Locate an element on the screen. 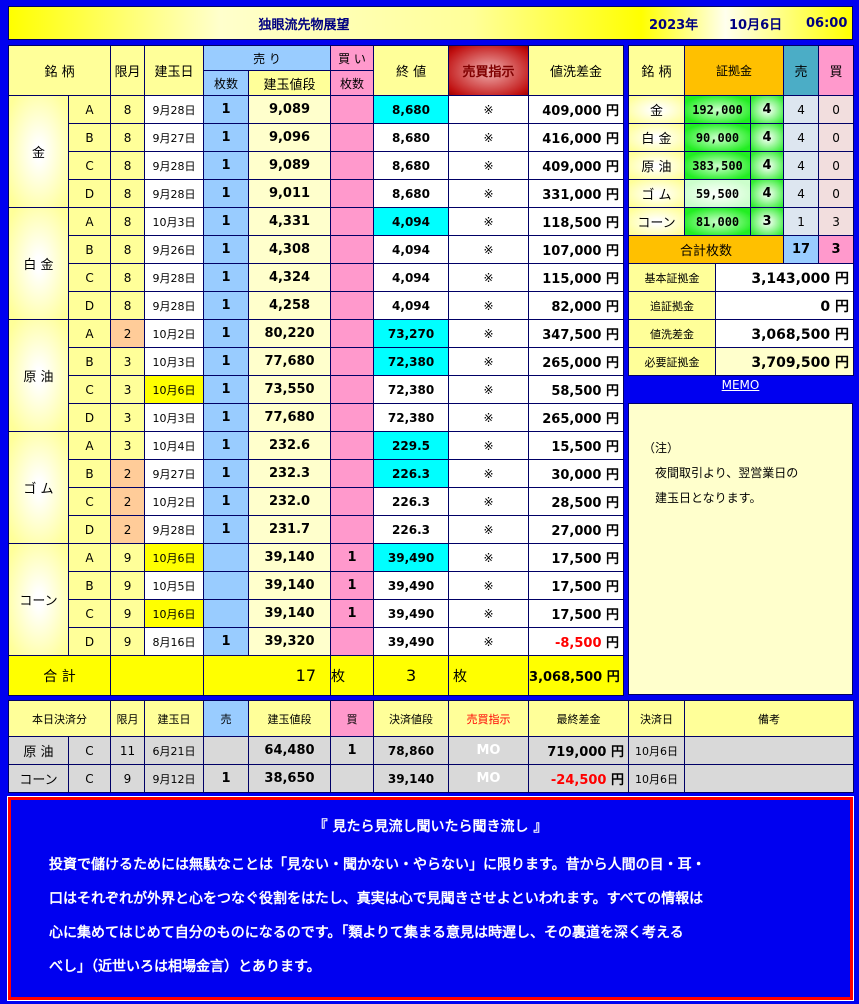  position-row: D 8 9月28日 1 9,011 8,680 ※ 331,000 円 is located at coordinates (317, 193).